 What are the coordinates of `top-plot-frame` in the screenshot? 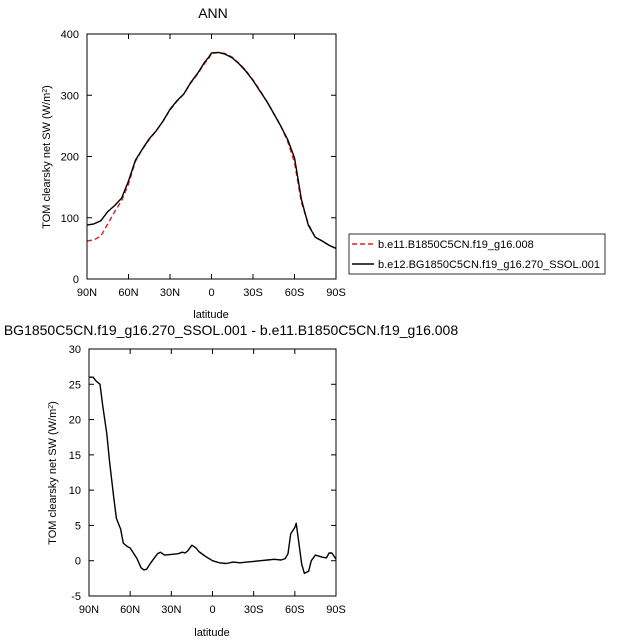 It's located at (211, 156).